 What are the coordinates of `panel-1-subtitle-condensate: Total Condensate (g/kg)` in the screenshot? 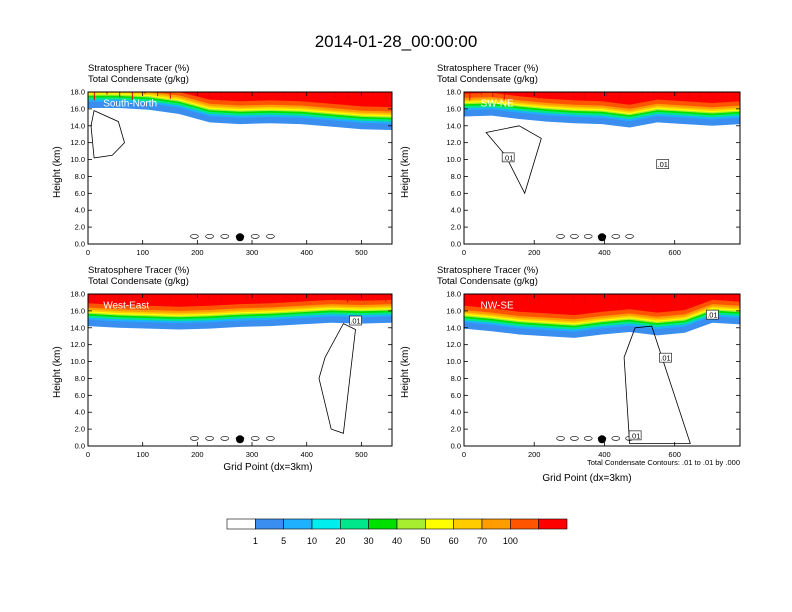 It's located at (487, 79).